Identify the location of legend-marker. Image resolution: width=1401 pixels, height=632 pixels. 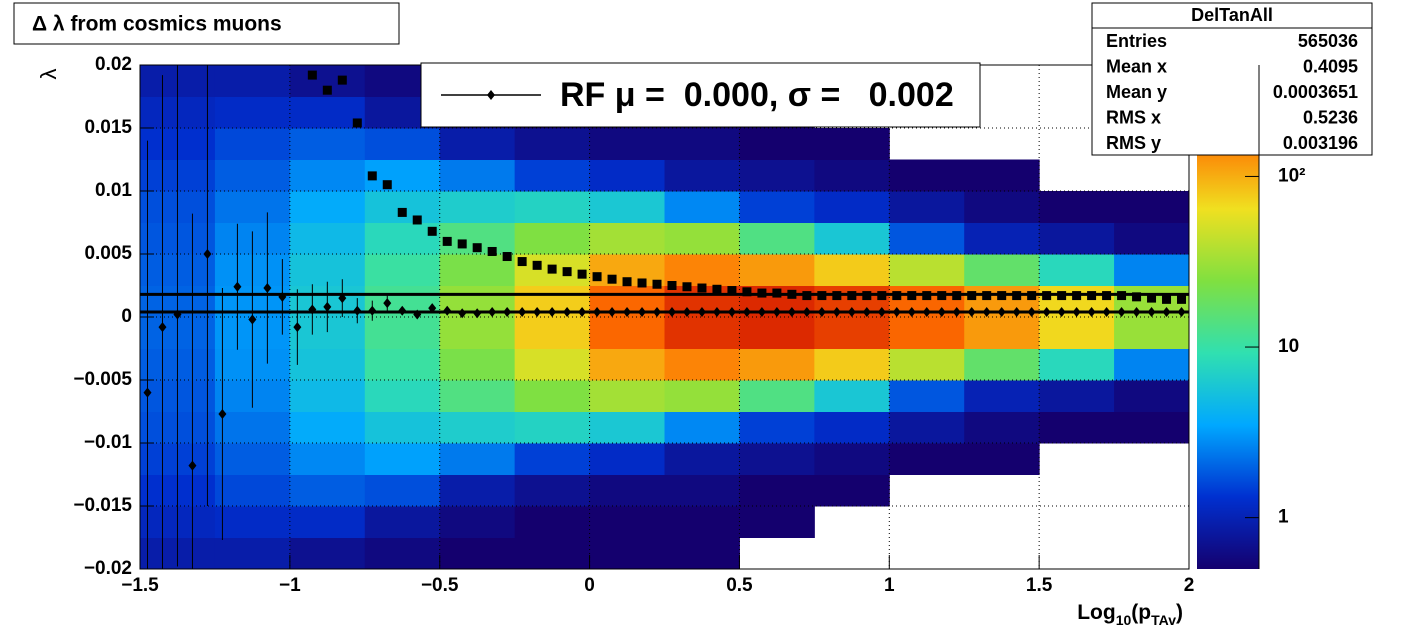
(491, 95).